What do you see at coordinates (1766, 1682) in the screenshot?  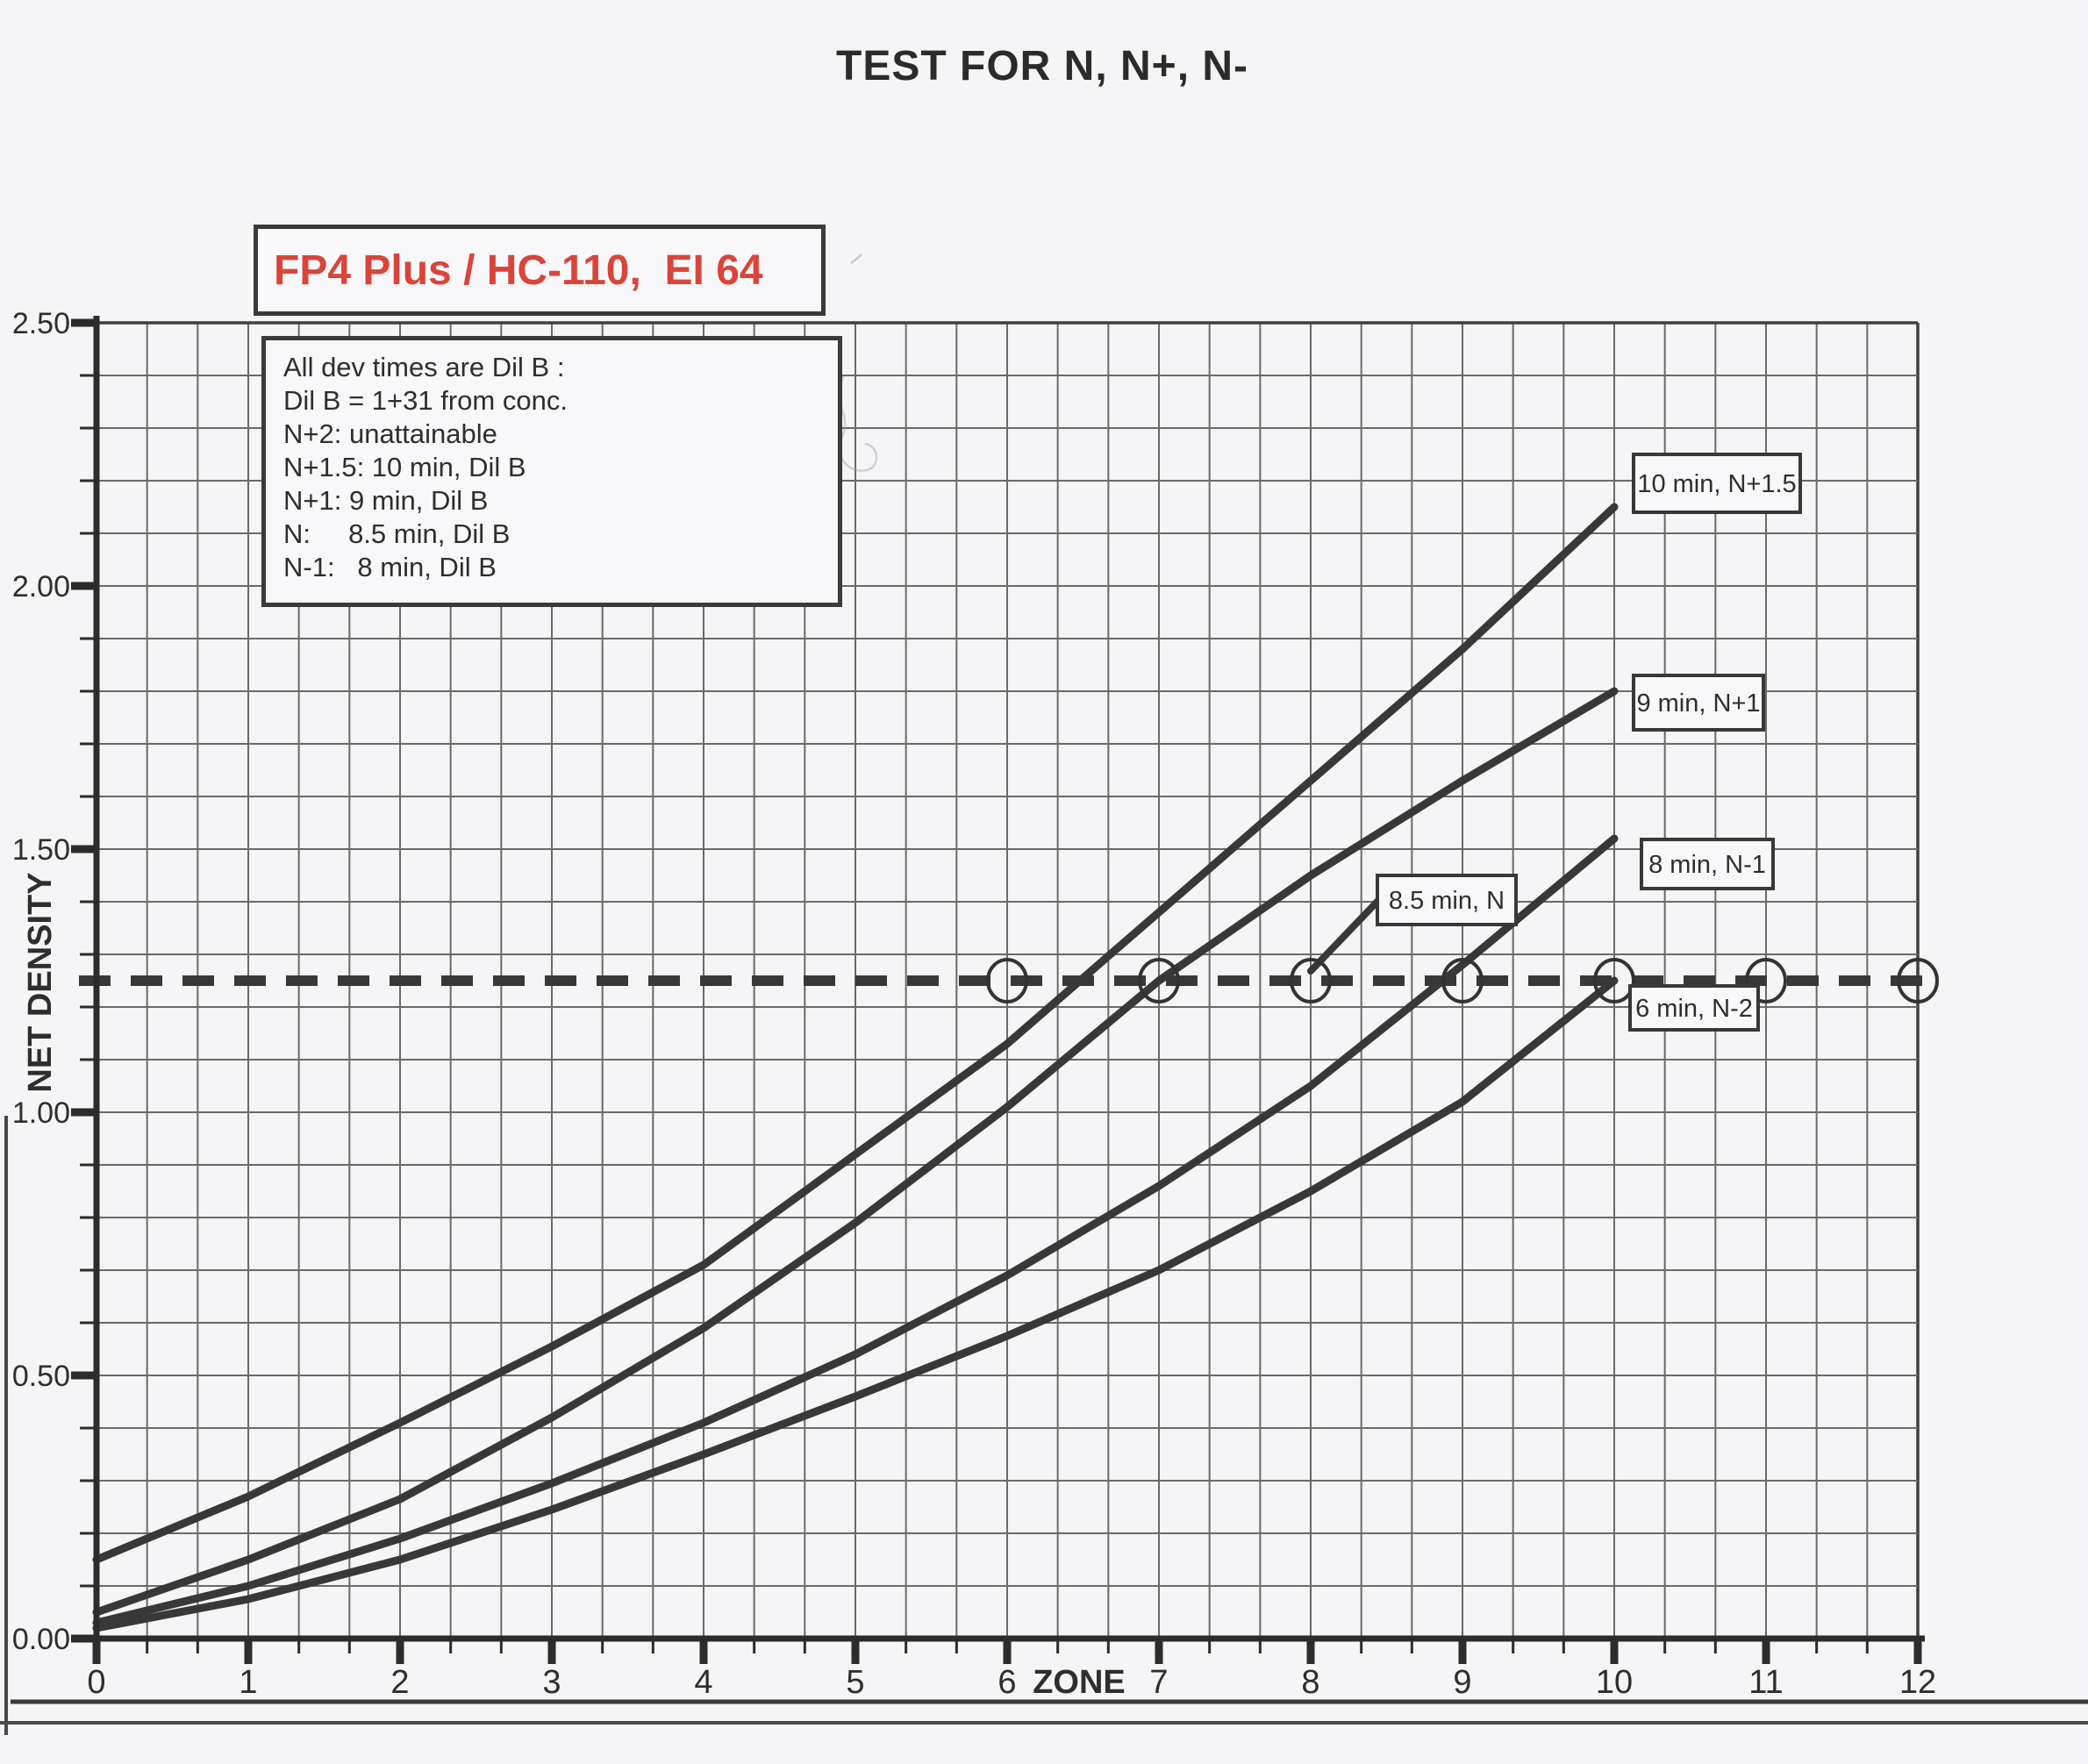 I see `x-tick-label-11: 11` at bounding box center [1766, 1682].